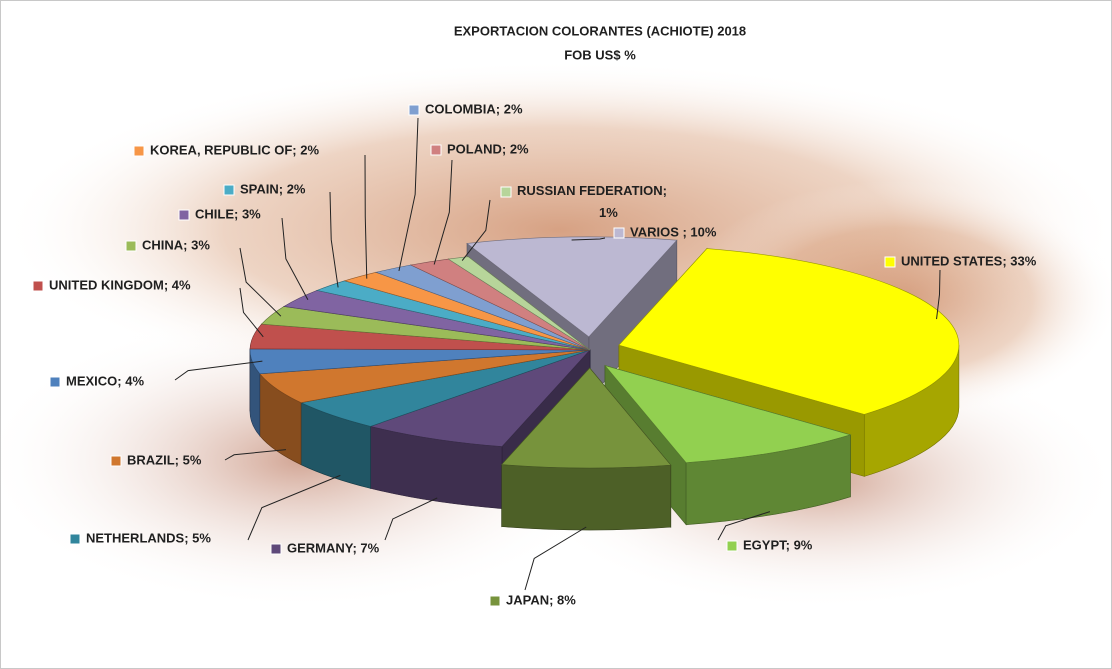 This screenshot has width=1112, height=669. Describe the element at coordinates (586, 497) in the screenshot. I see `slice-side` at that location.